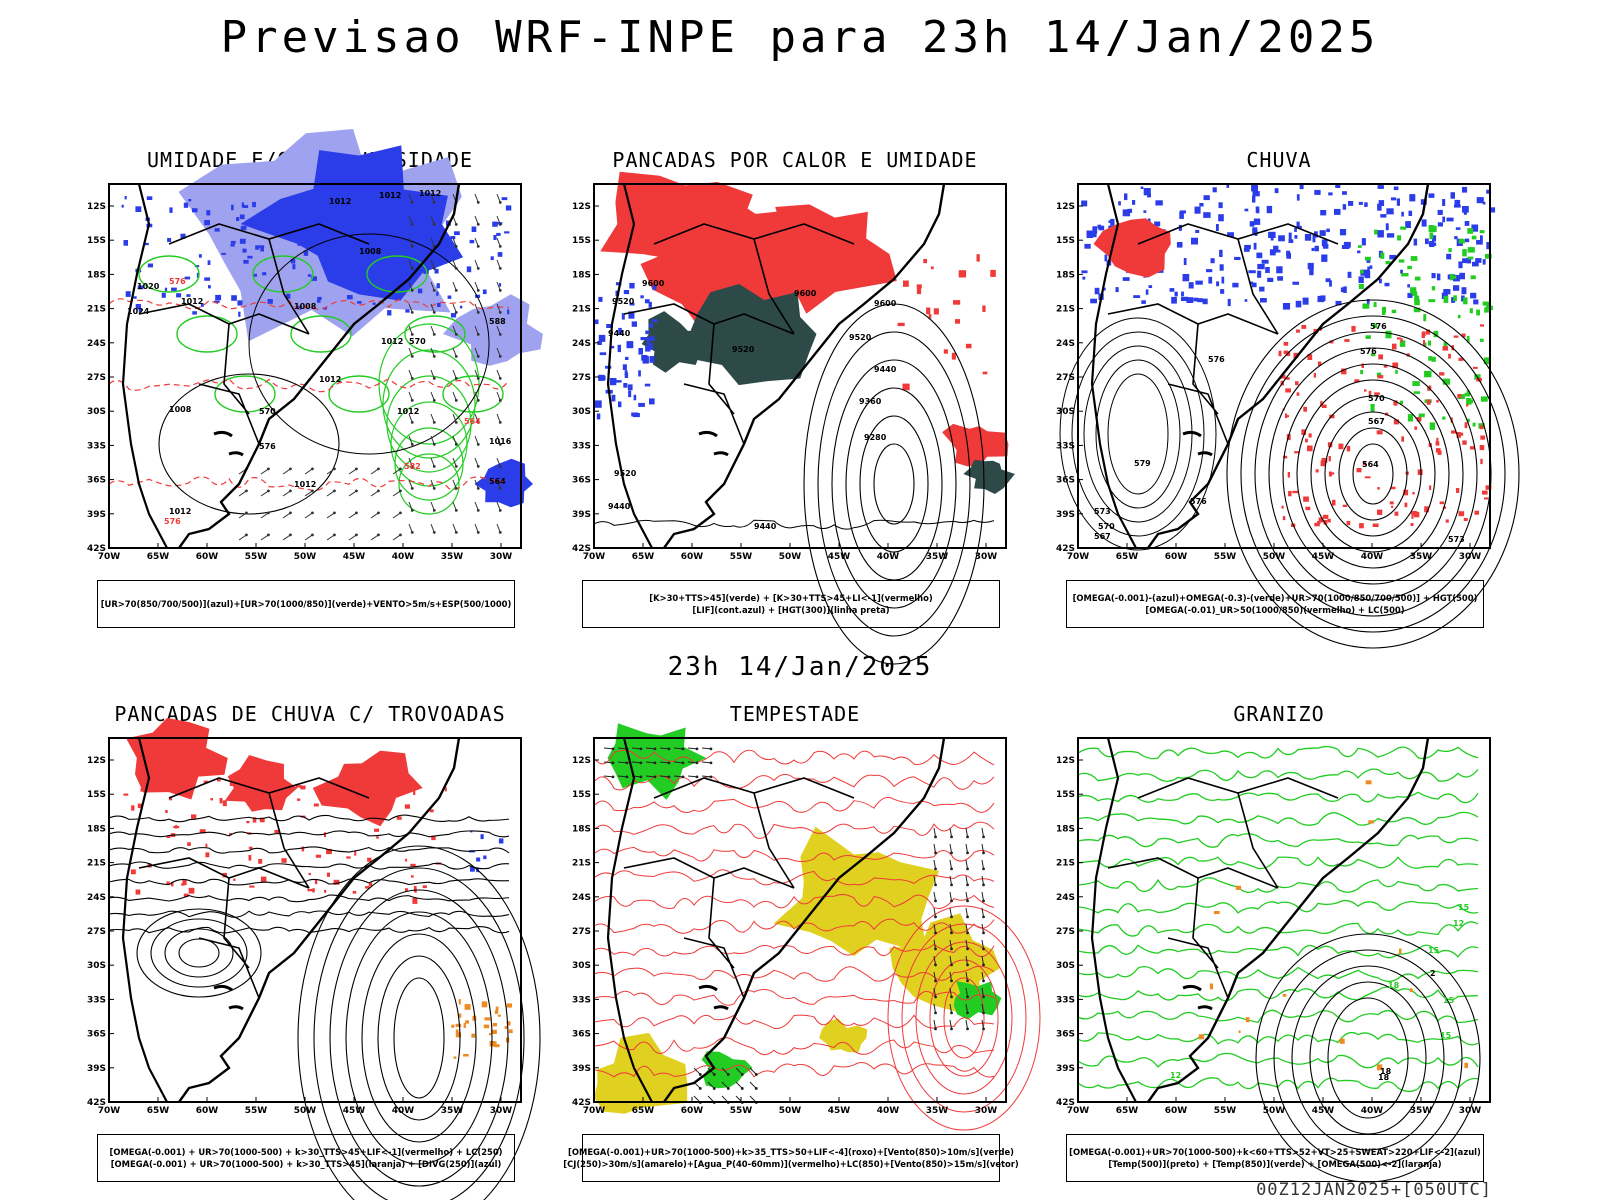  Describe the element at coordinates (937, 1111) in the screenshot. I see `lon-label: 35W` at that location.